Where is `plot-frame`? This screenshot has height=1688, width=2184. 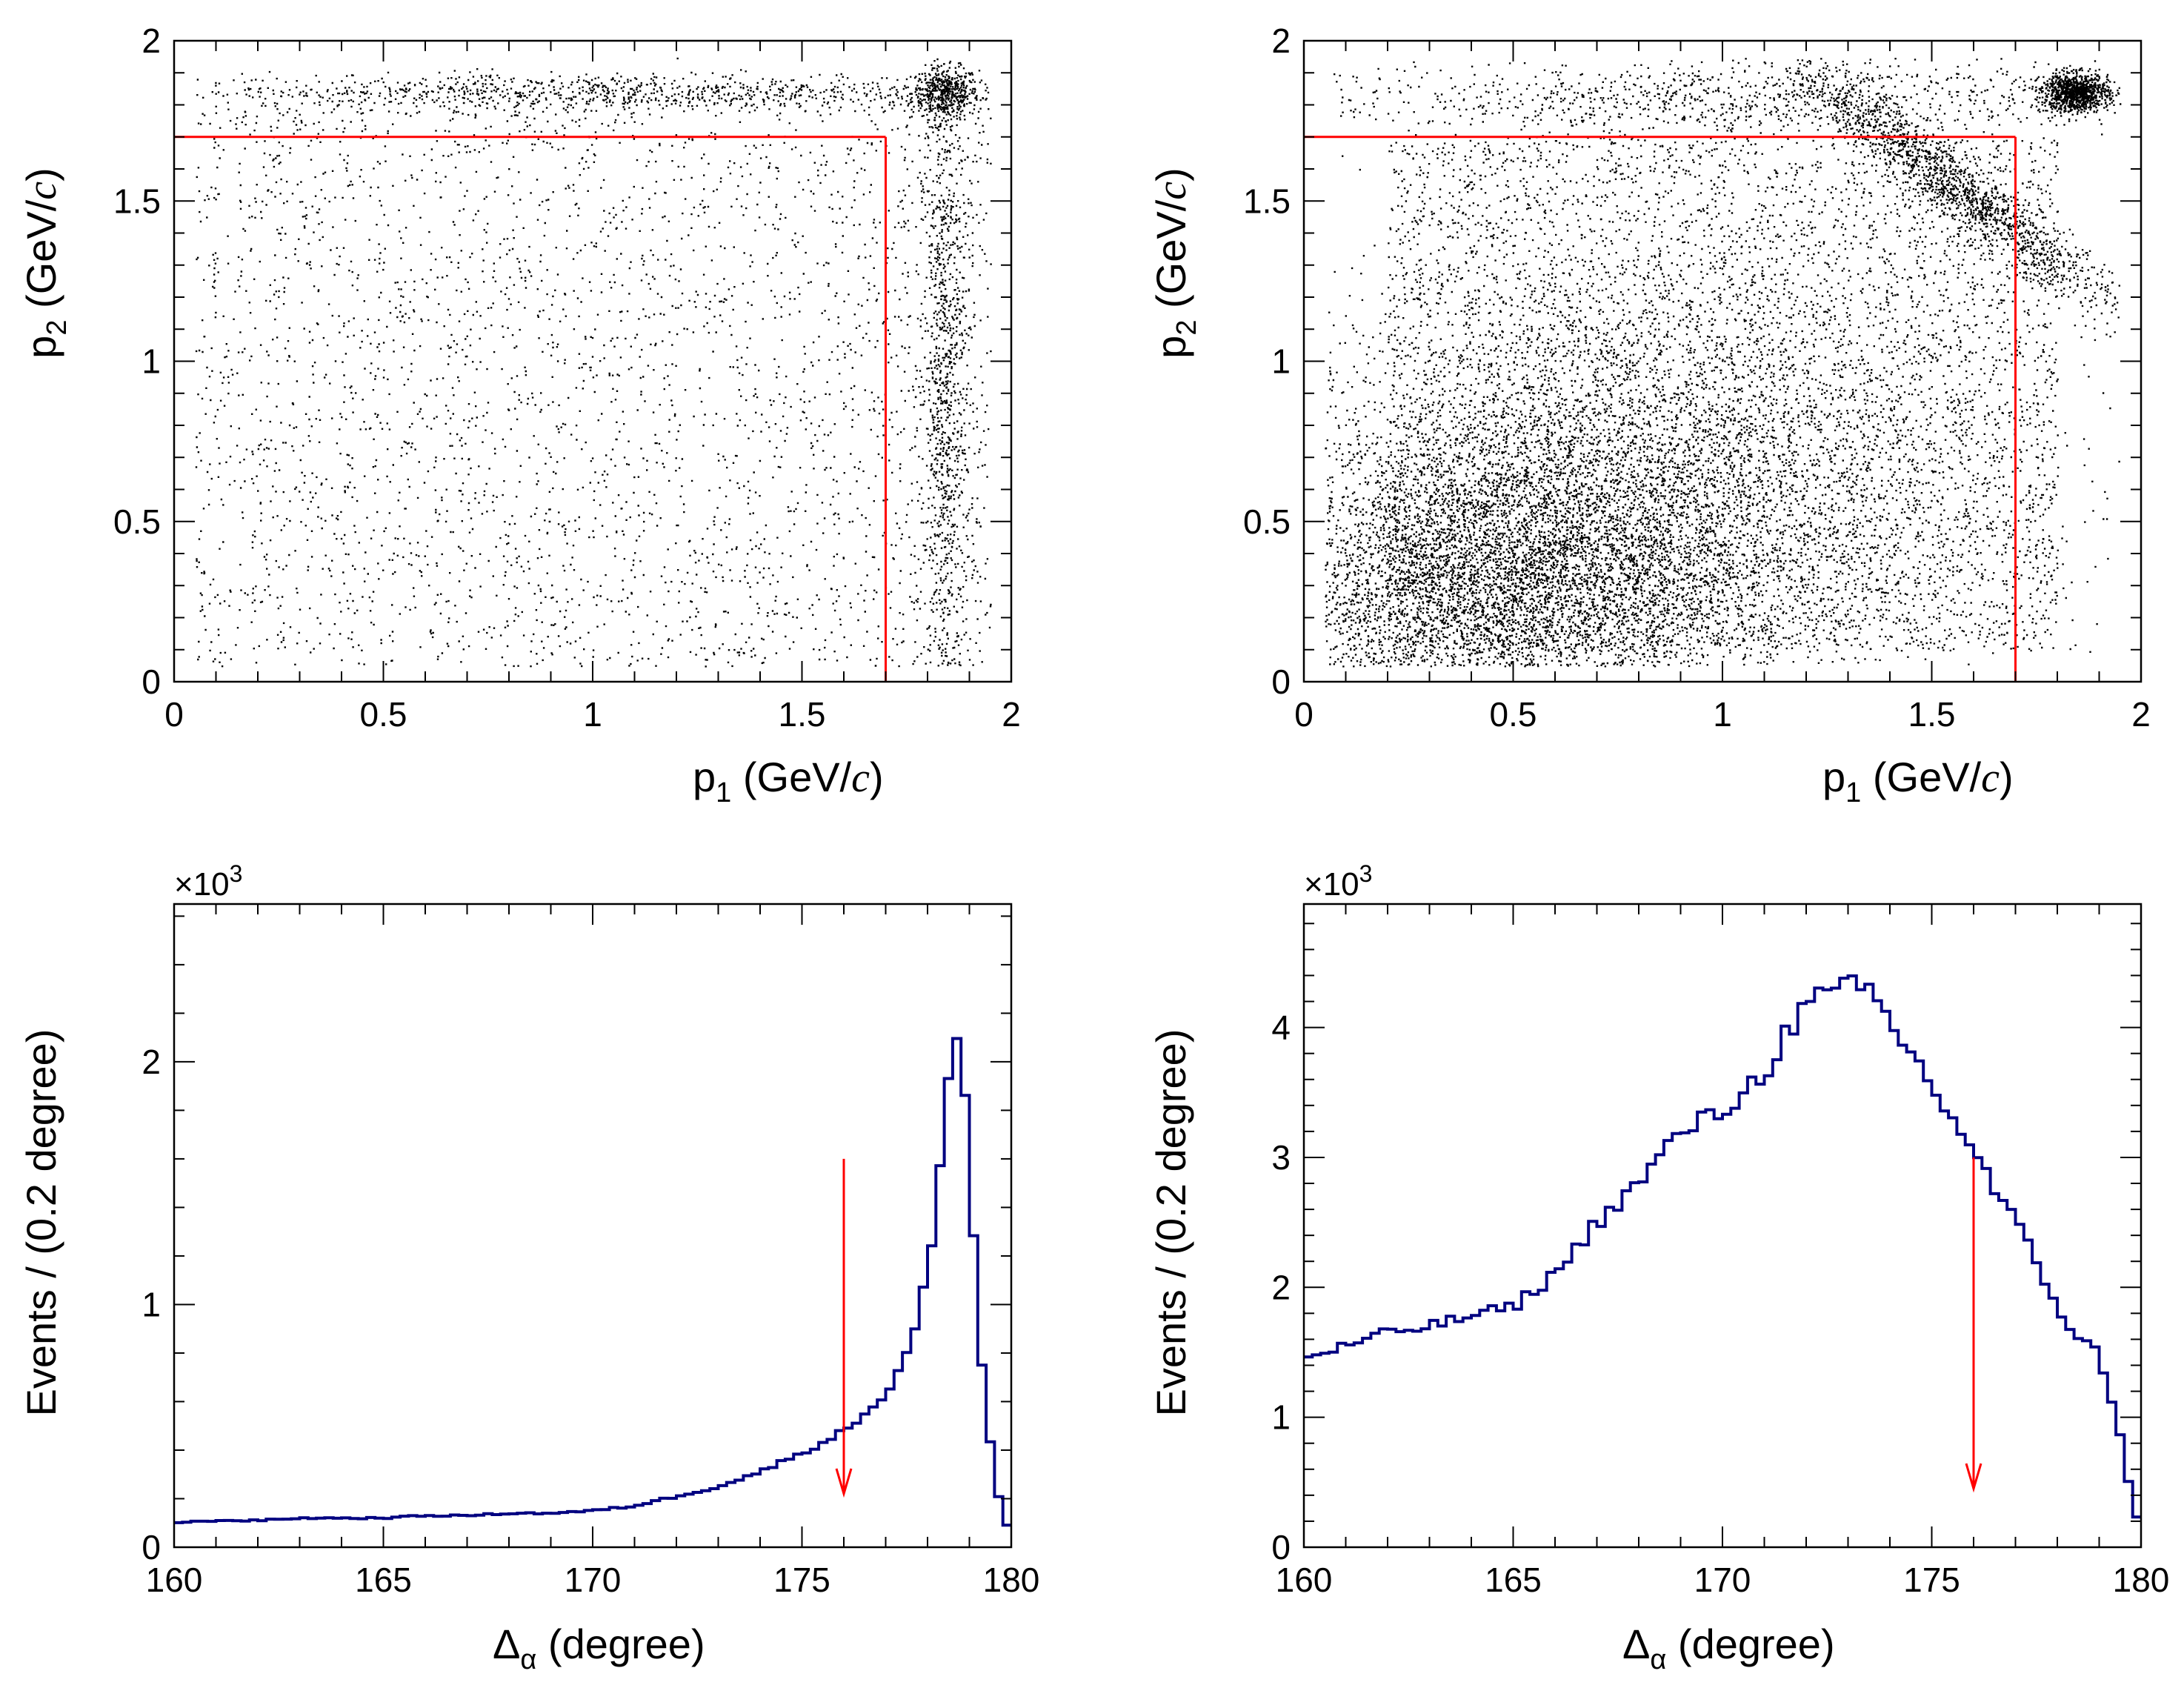
plot-frame is located at coordinates (593, 1226).